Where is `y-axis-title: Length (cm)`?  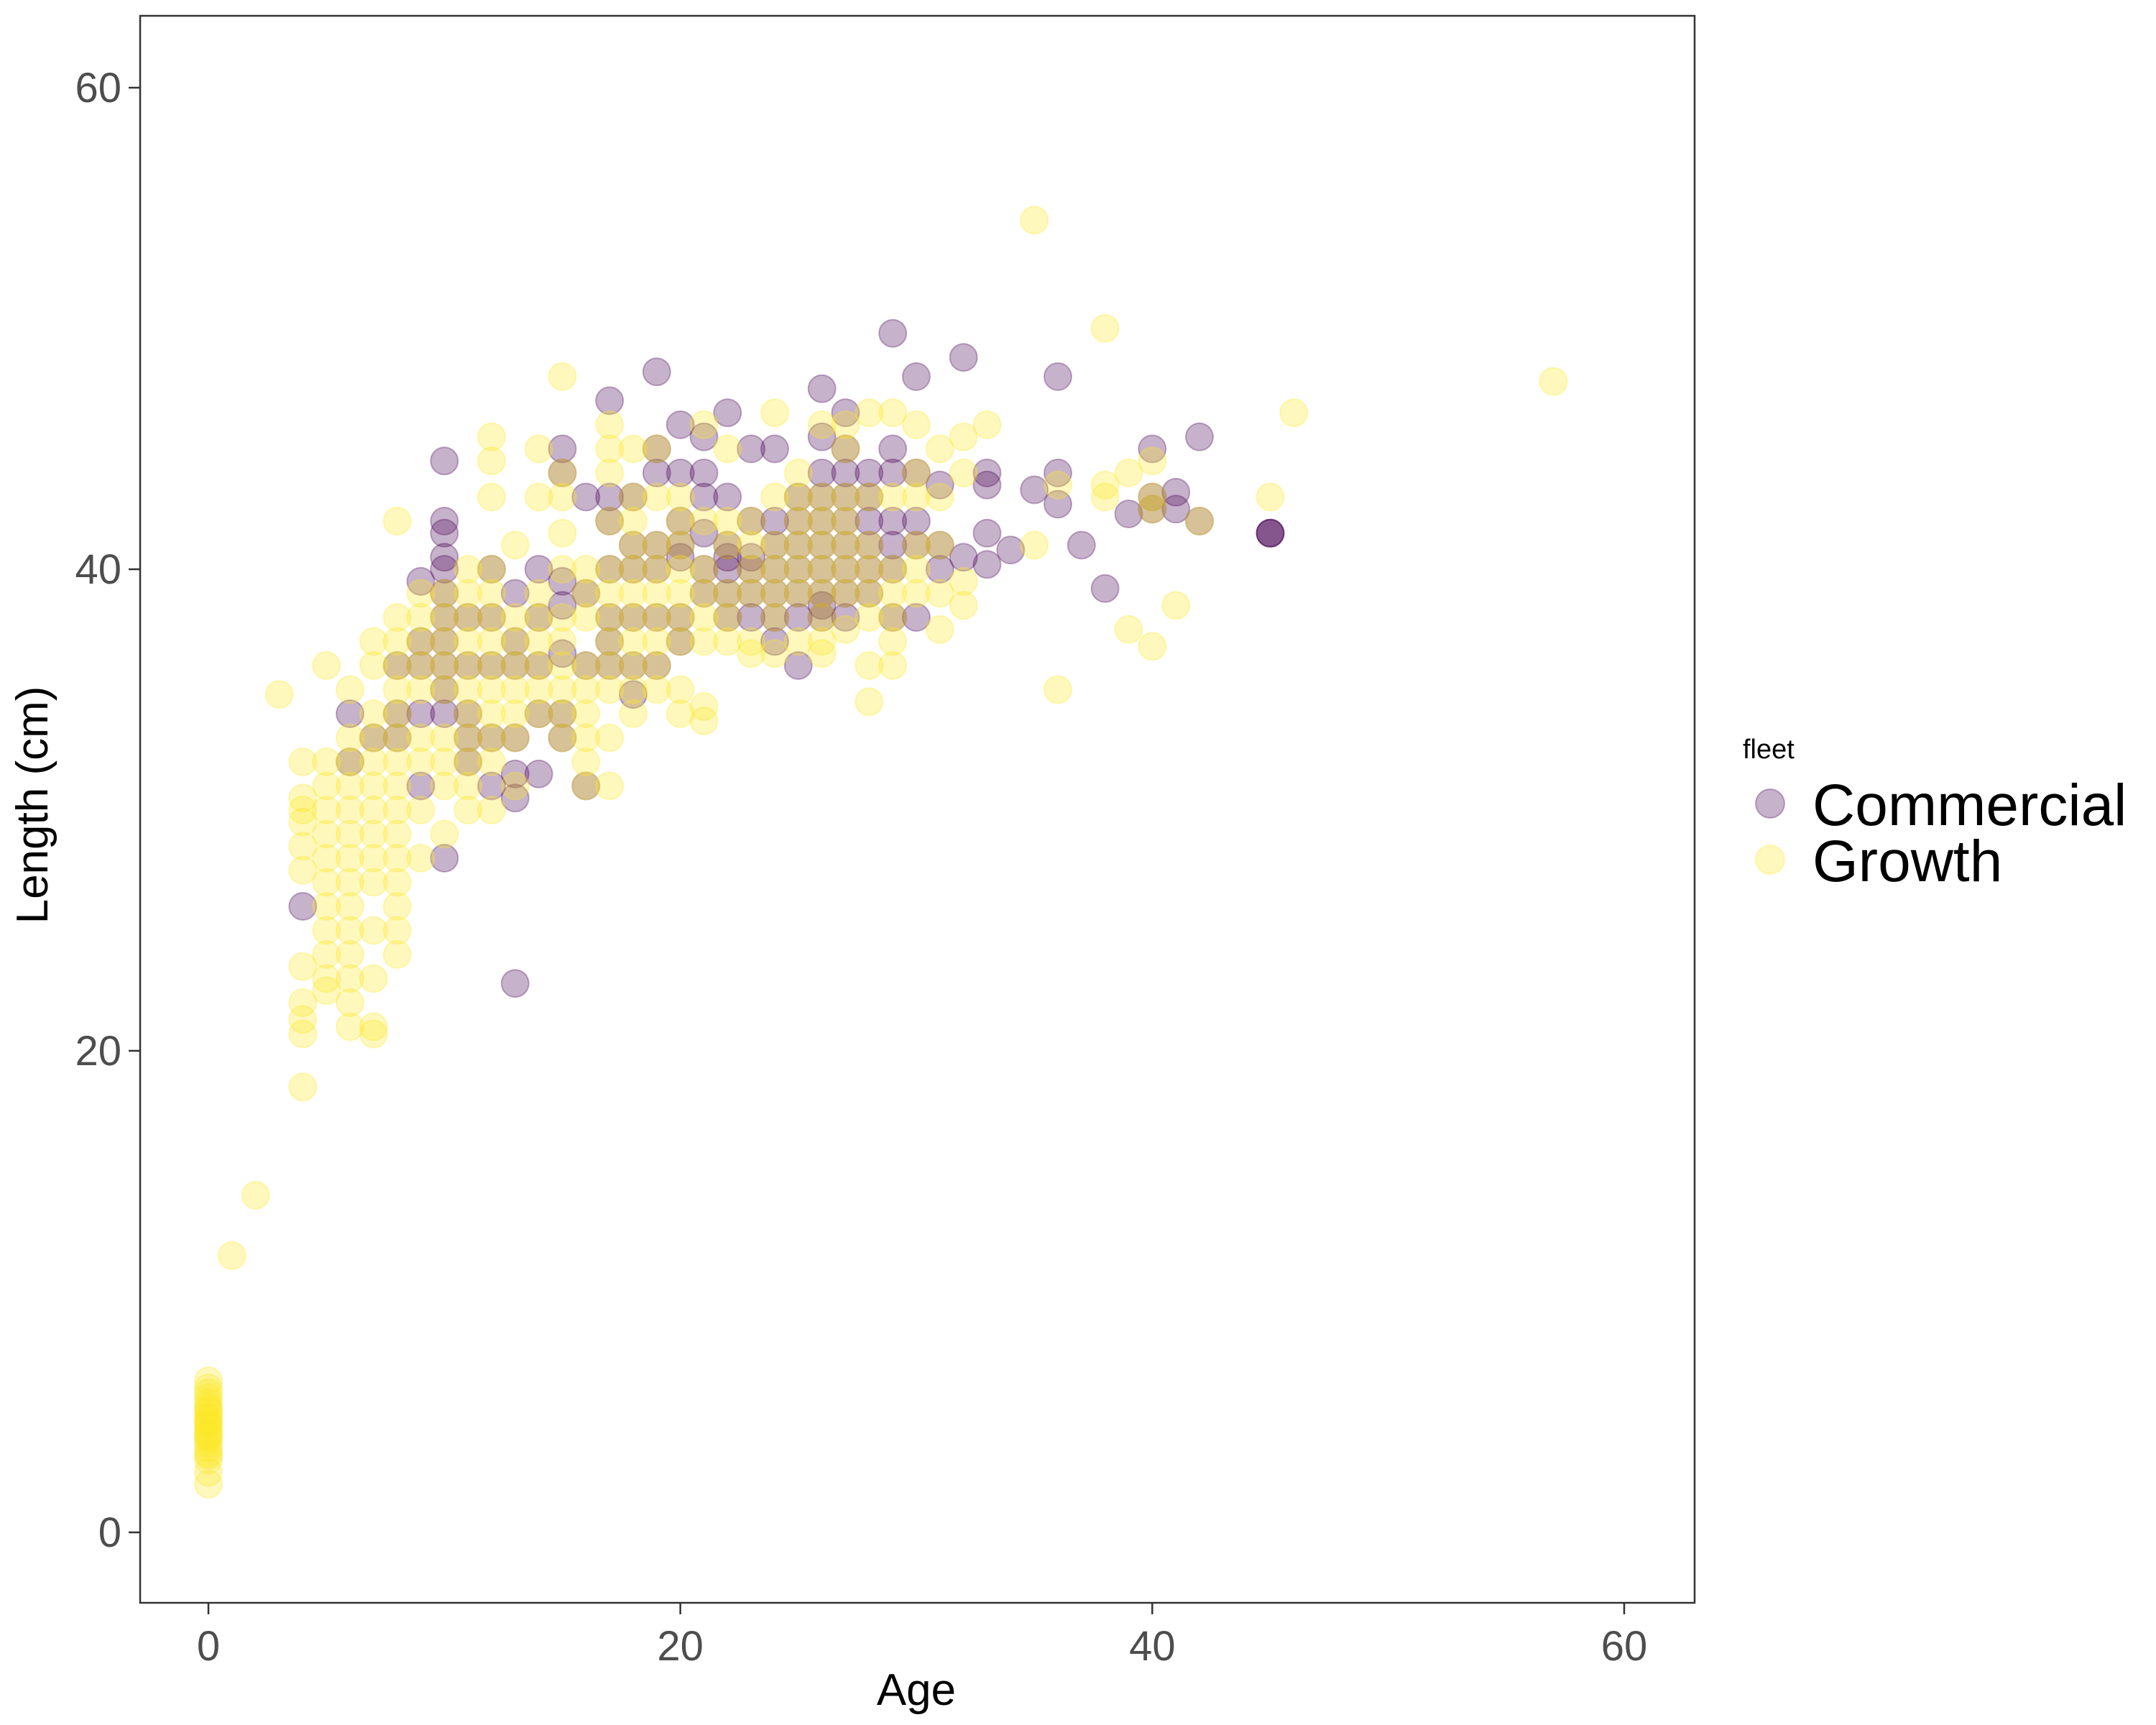 y-axis-title: Length (cm) is located at coordinates (32, 805).